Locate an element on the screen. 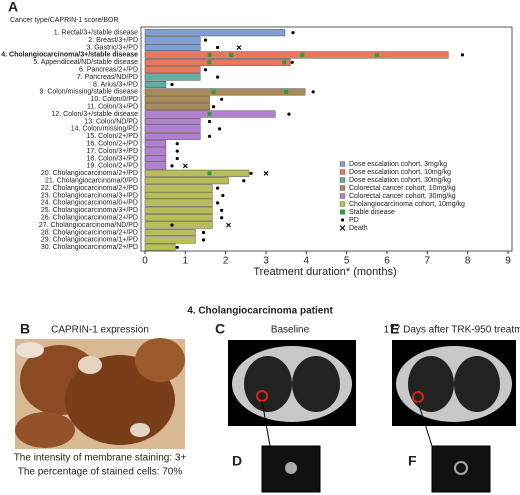 The image size is (520, 495). x-tick-label: 8 is located at coordinates (468, 261).